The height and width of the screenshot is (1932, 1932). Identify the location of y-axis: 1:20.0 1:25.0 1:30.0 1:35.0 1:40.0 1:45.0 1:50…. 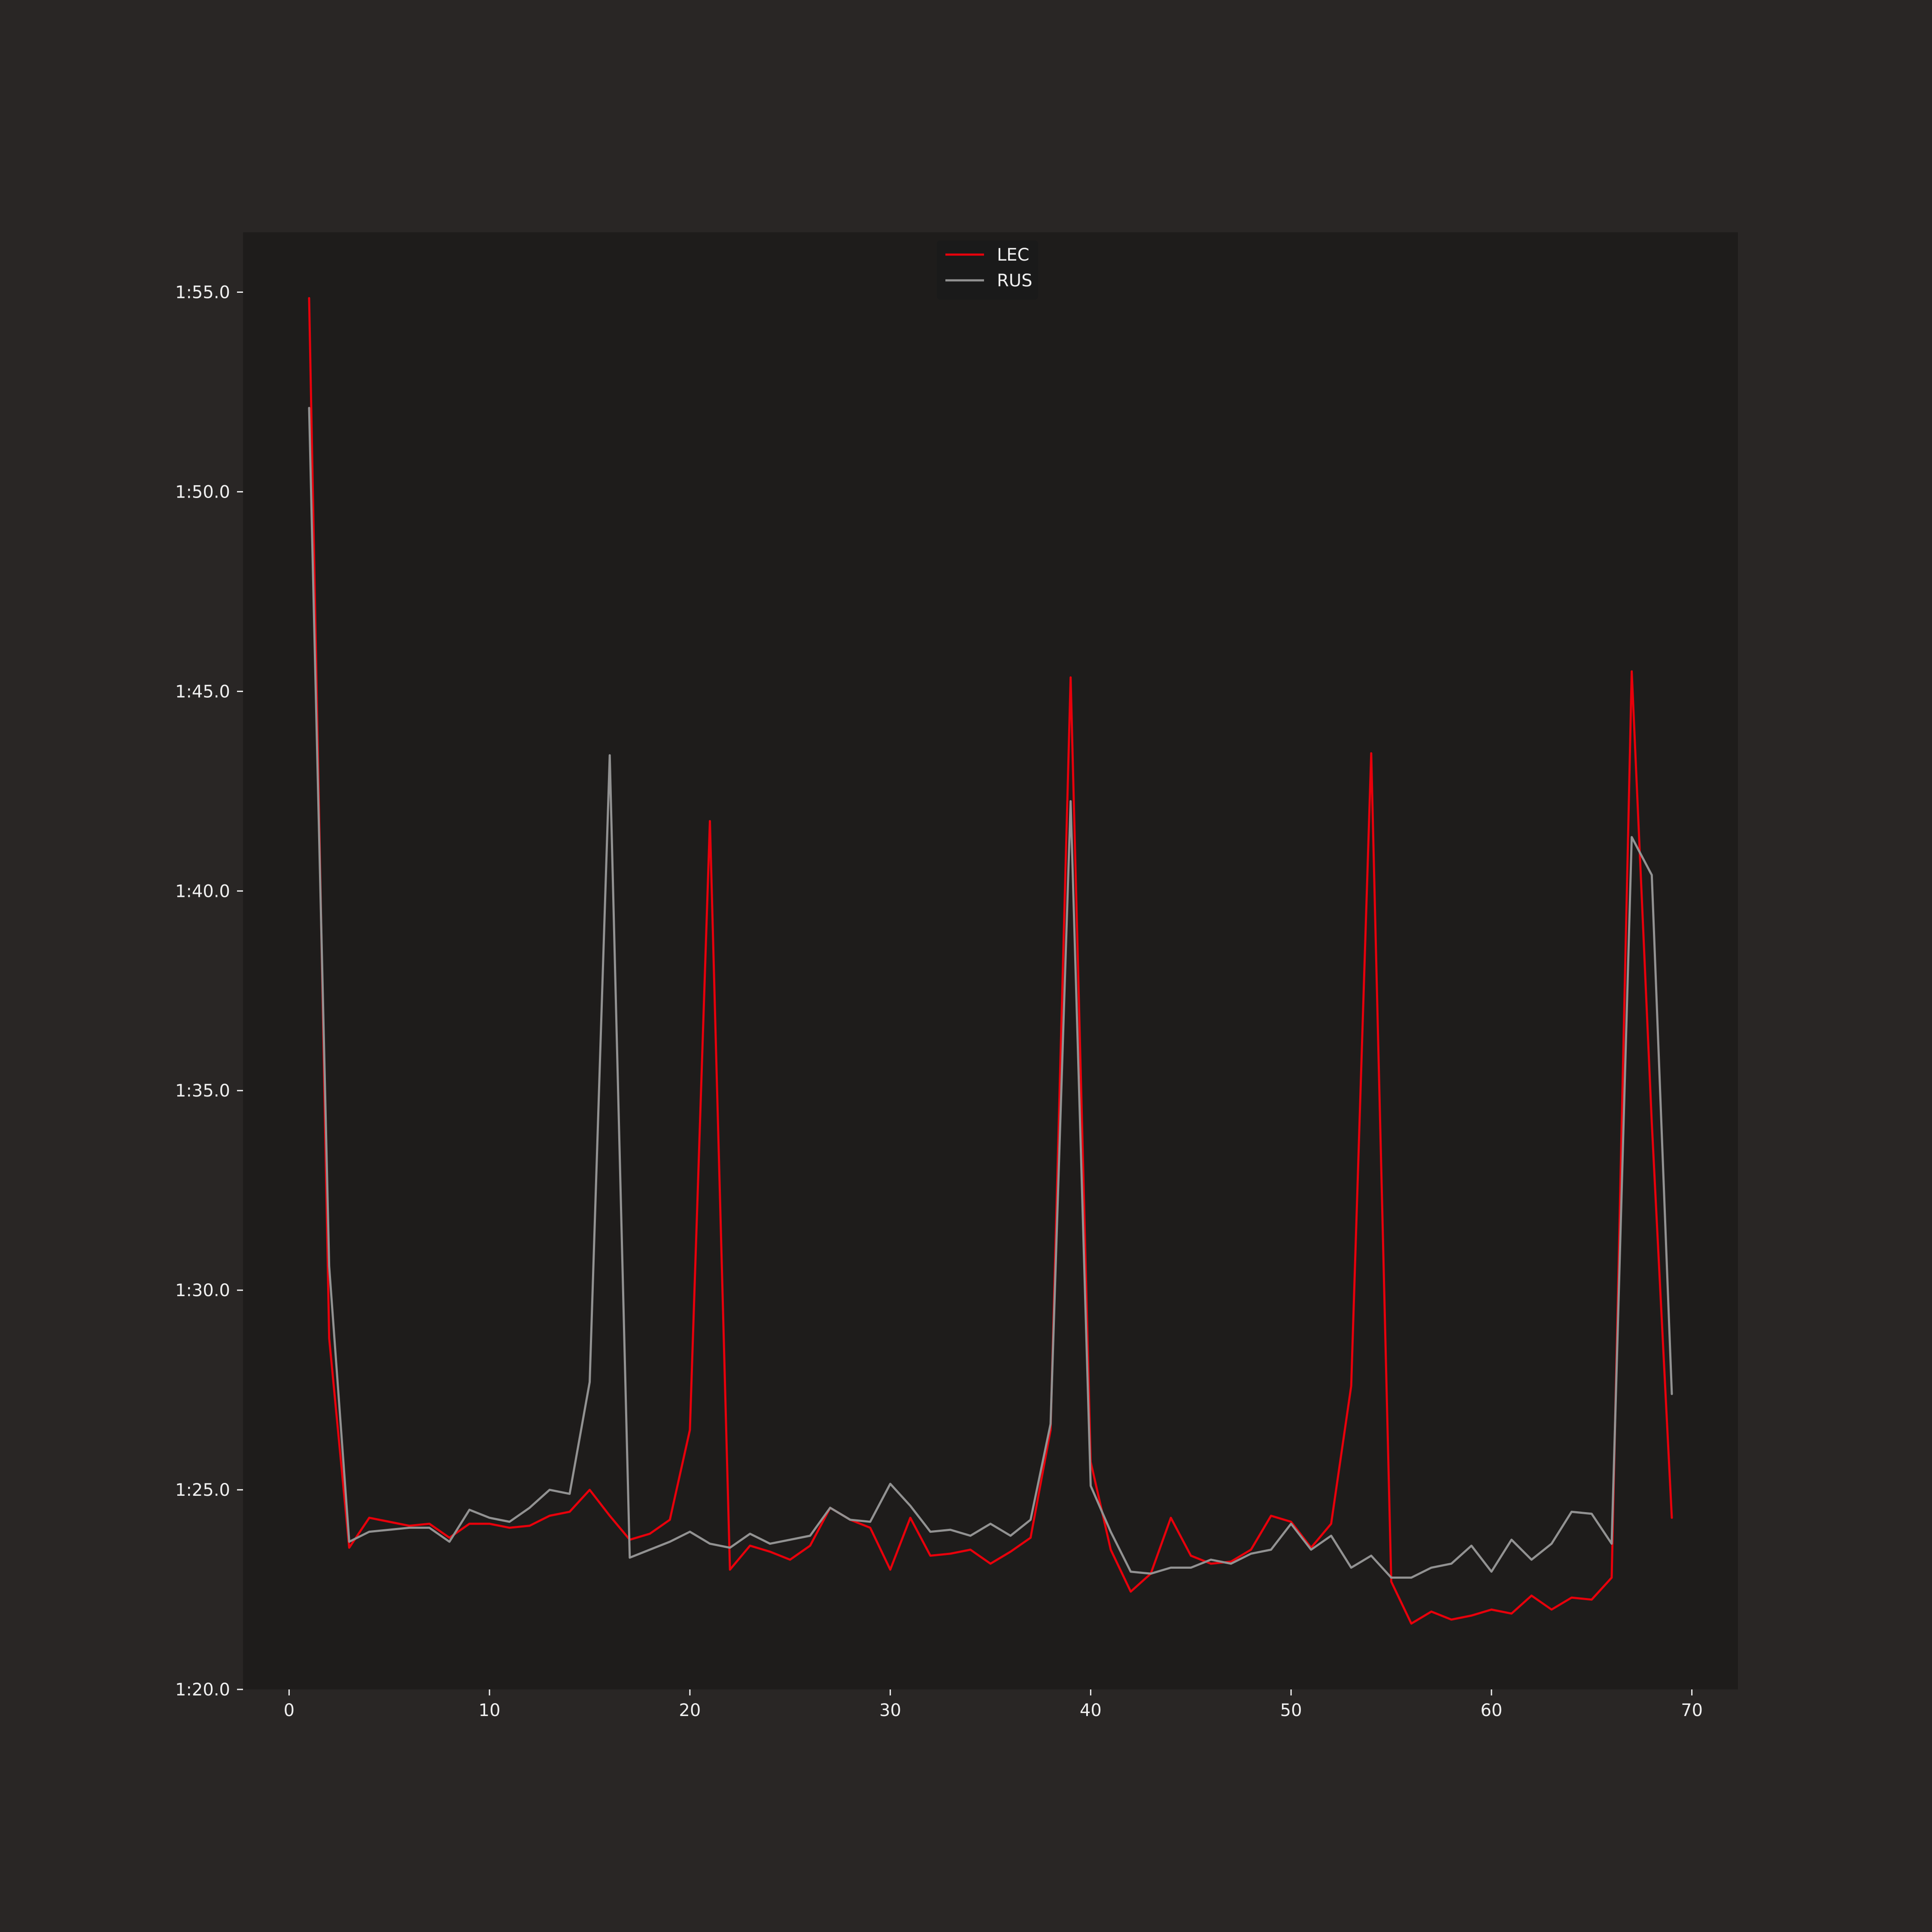
(209, 991).